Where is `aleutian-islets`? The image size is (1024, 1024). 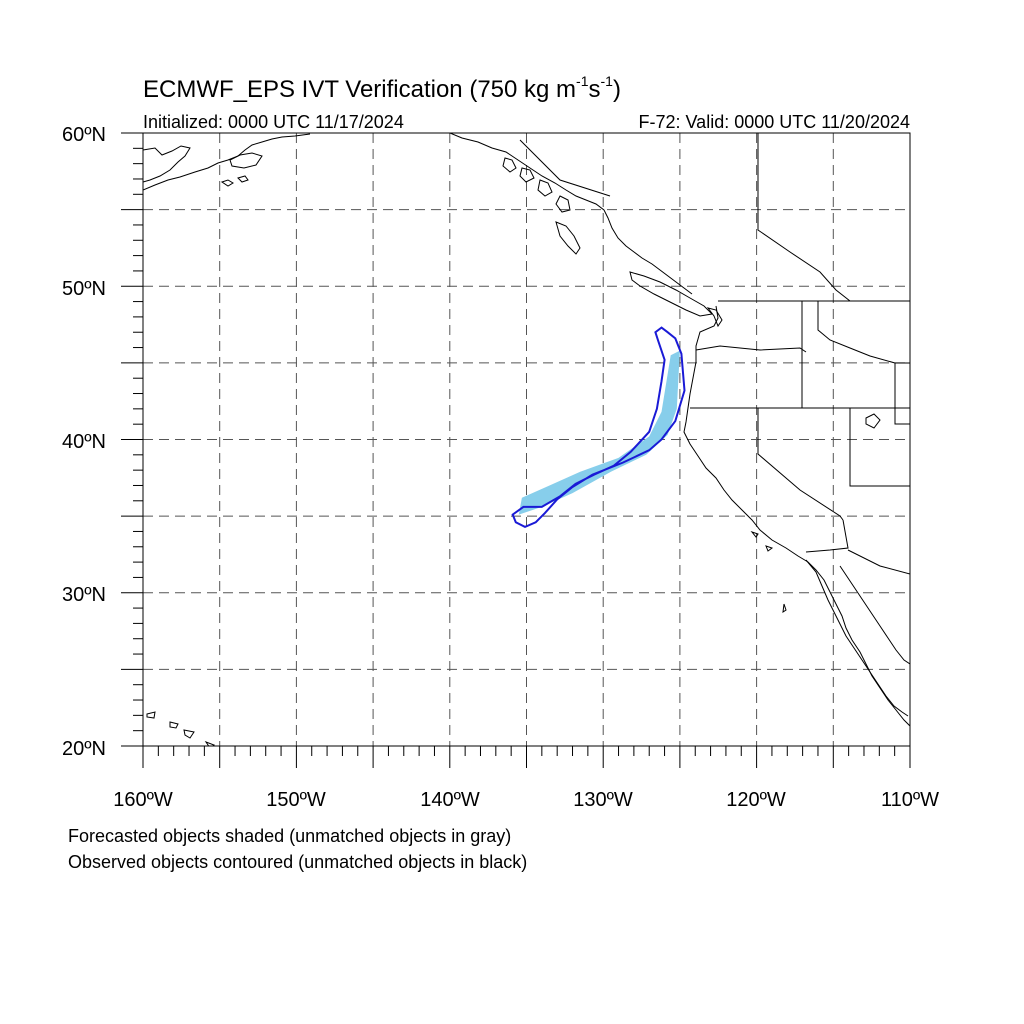
aleutian-islets is located at coordinates (234, 181).